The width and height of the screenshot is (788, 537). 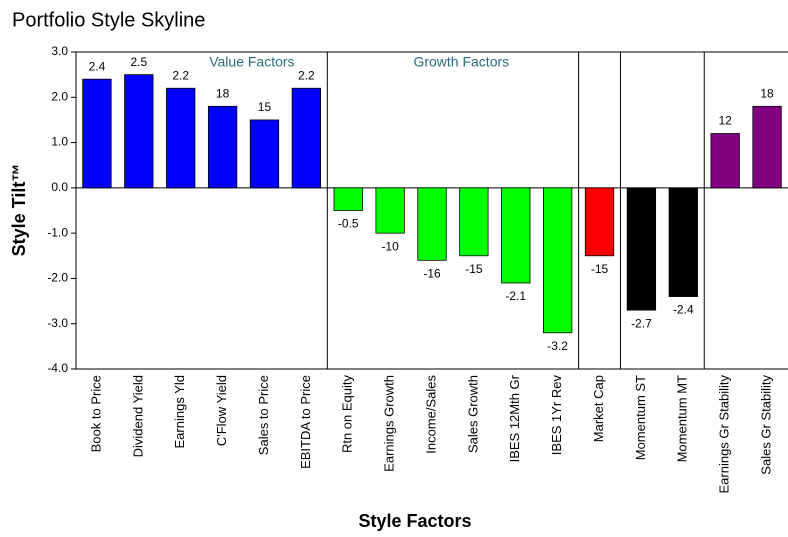 I want to click on x-tick-label: C'Flow Yield, so click(x=221, y=410).